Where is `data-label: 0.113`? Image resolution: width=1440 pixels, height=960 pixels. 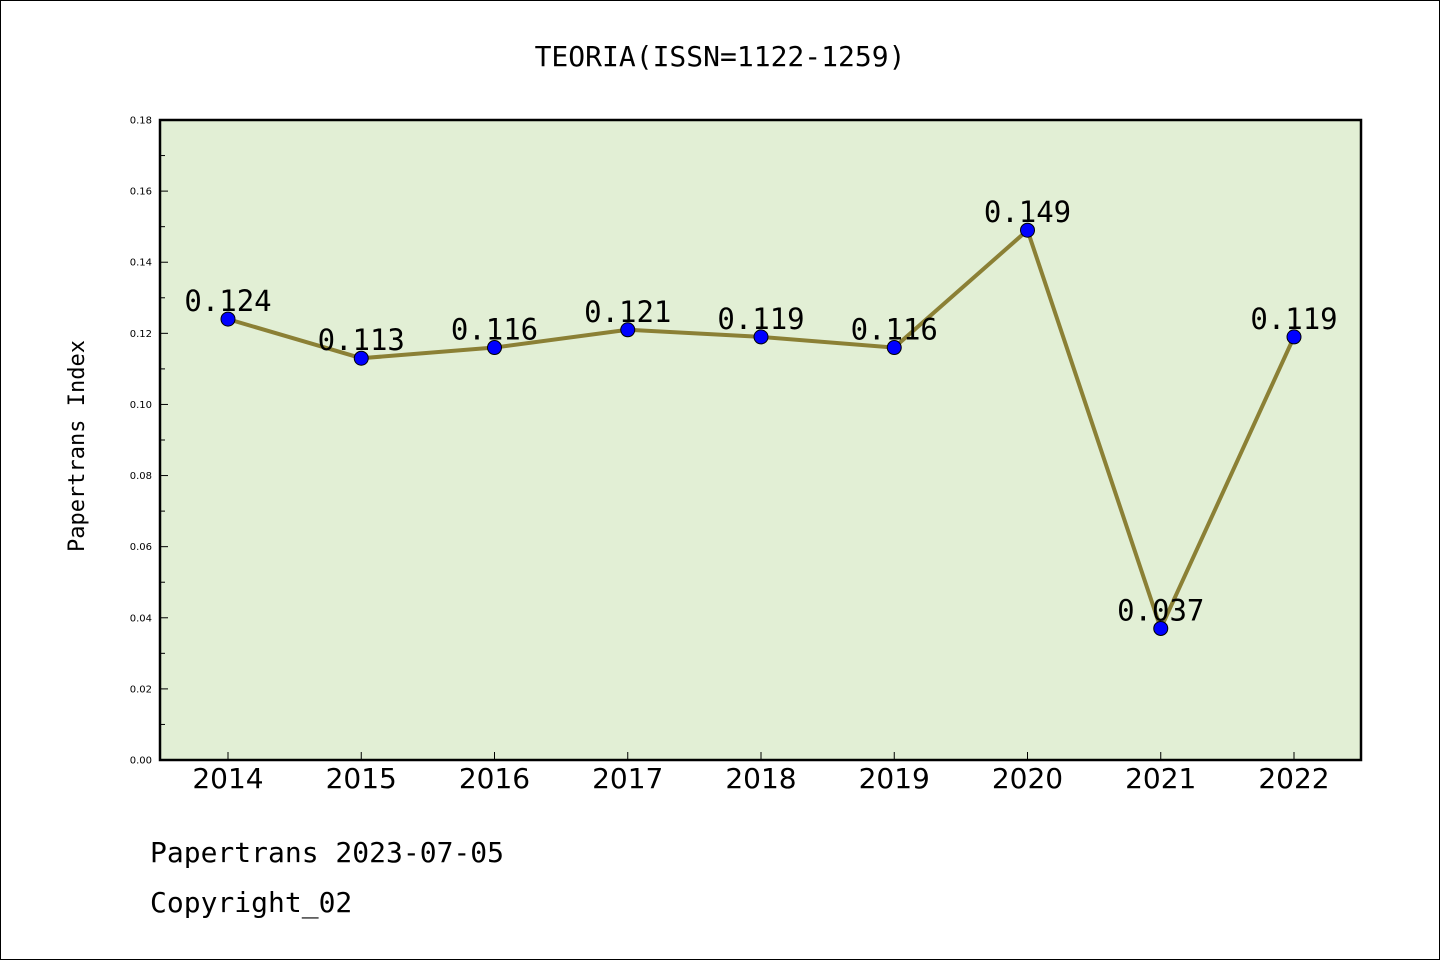 data-label: 0.113 is located at coordinates (361, 340).